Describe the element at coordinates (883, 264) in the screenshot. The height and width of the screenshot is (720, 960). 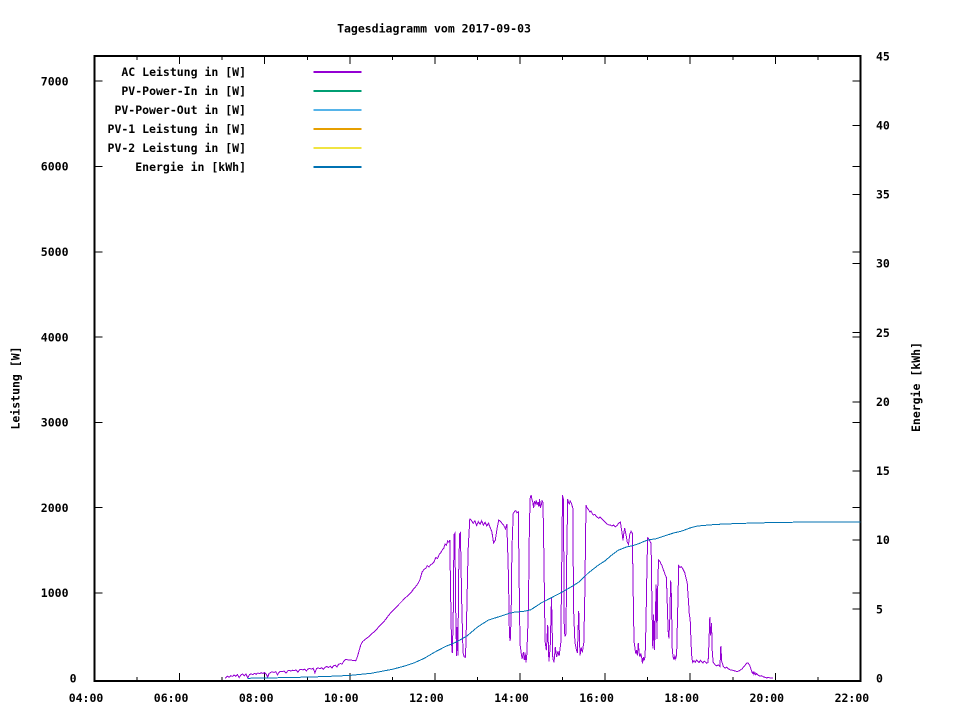
I see `y-right-tick-label: 30` at that location.